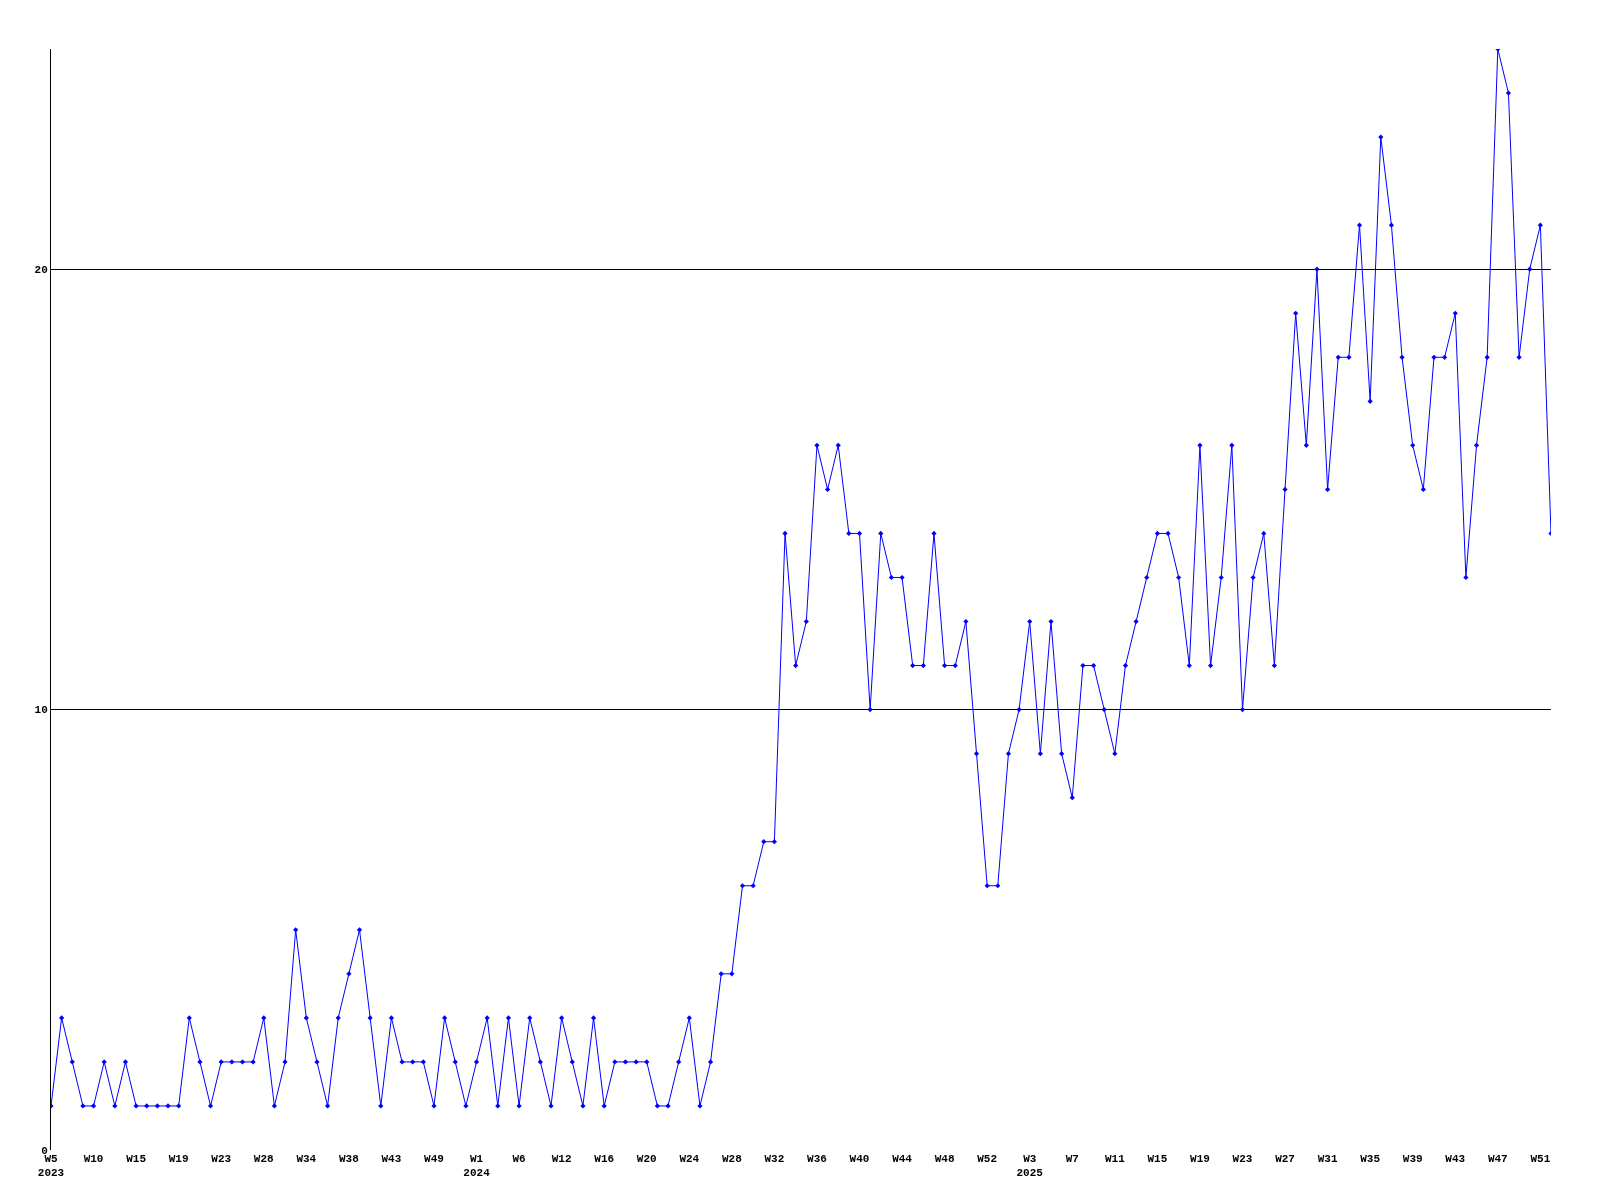  Describe the element at coordinates (519, 1159) in the screenshot. I see `x-tick-label: W6` at that location.